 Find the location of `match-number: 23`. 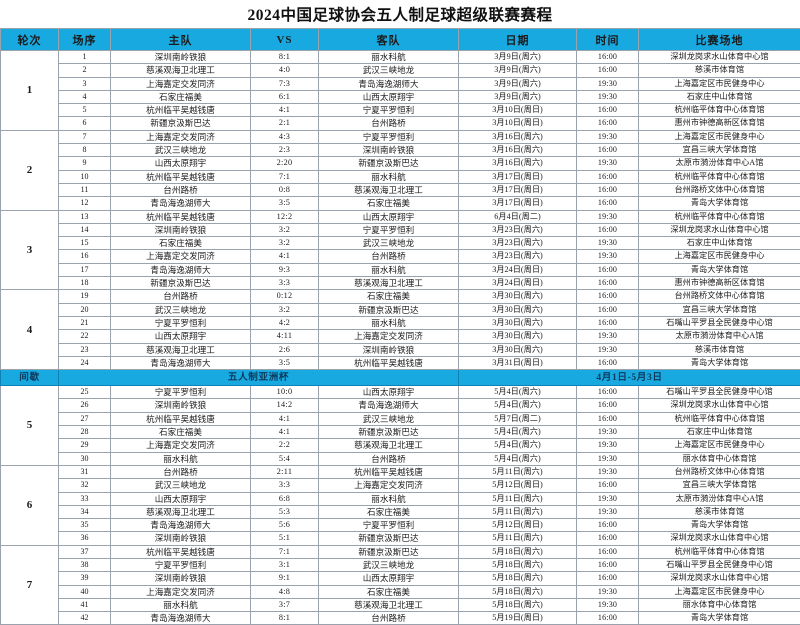

match-number: 23 is located at coordinates (85, 349).